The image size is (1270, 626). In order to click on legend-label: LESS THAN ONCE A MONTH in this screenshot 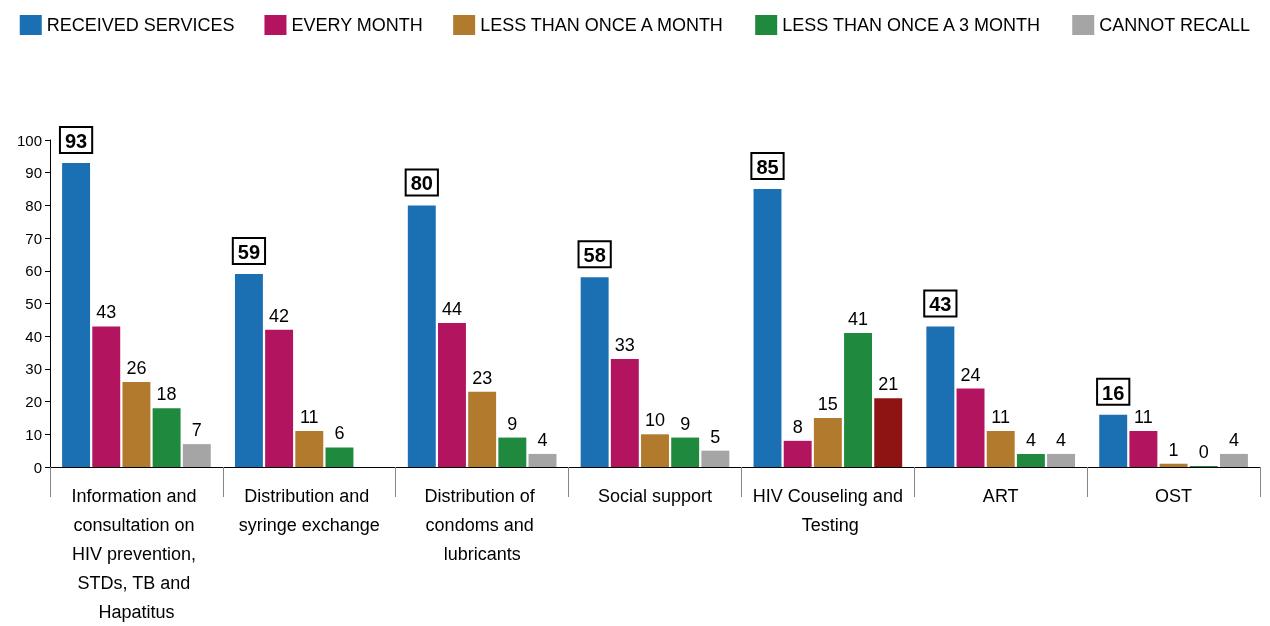, I will do `click(601, 25)`.